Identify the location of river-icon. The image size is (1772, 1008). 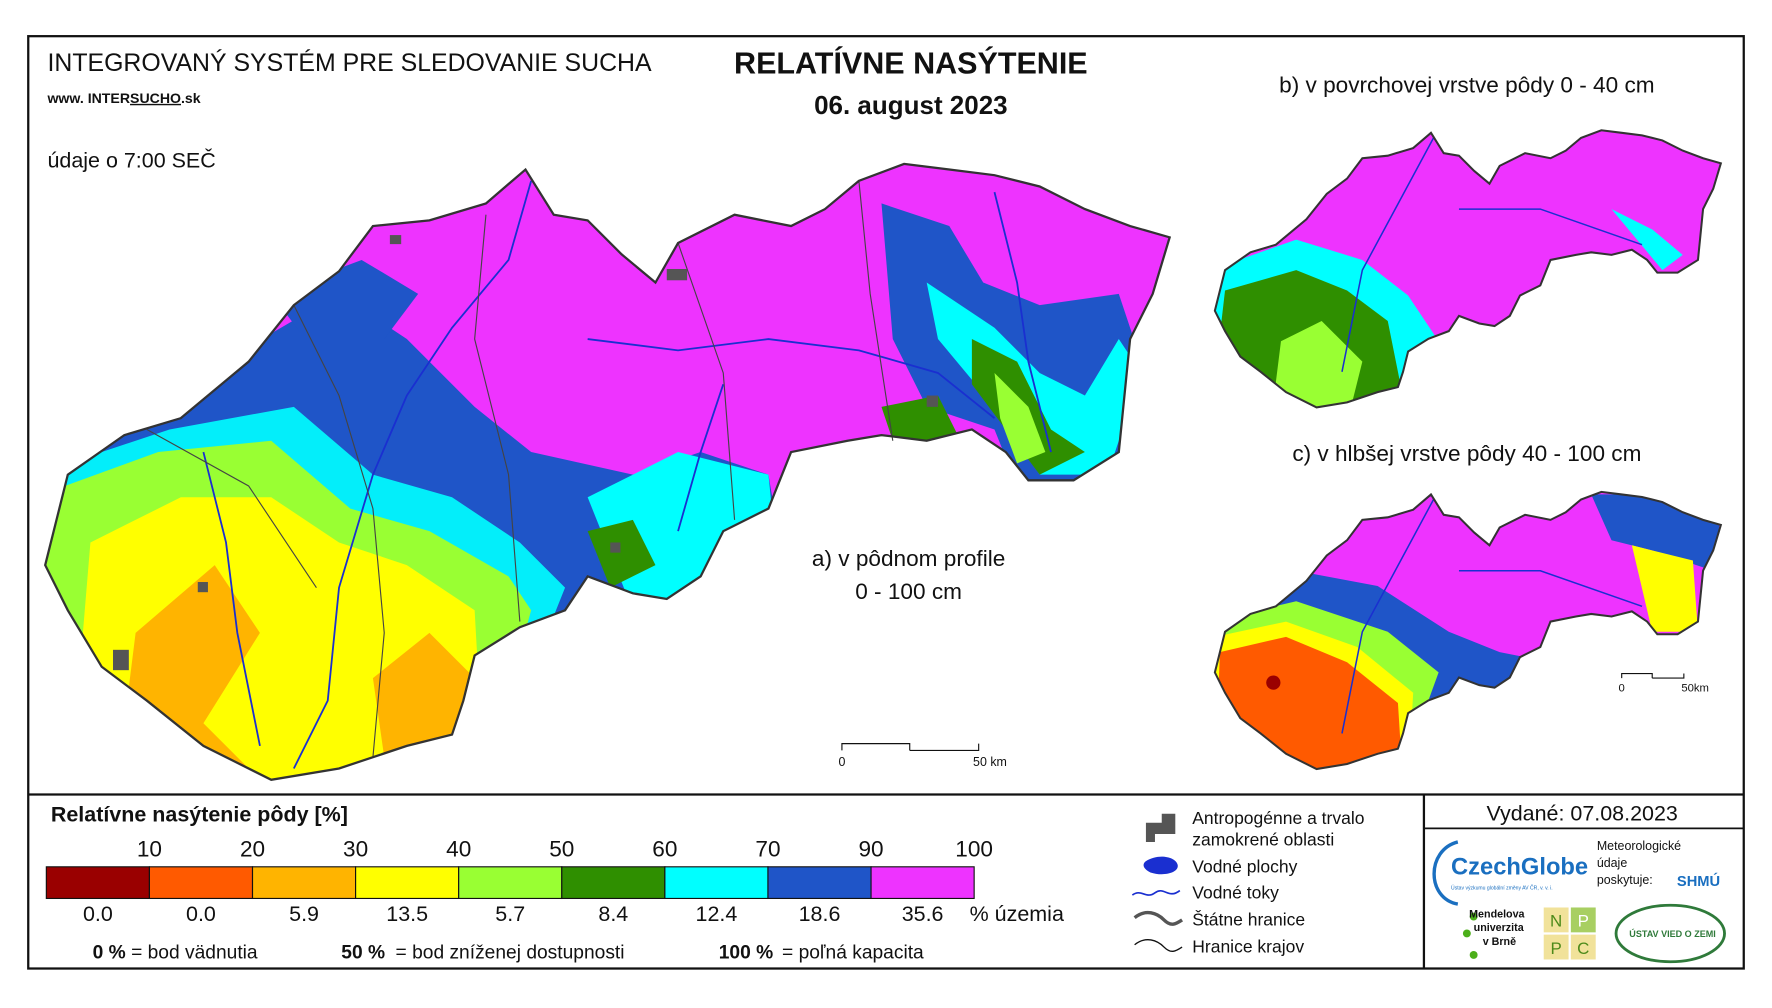
(1156, 892).